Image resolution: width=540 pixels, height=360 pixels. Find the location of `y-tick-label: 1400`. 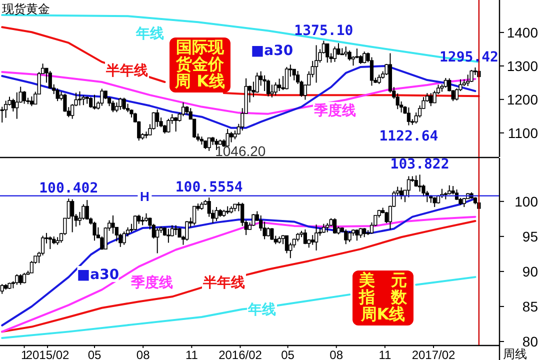

y-tick-label: 1400 is located at coordinates (522, 32).